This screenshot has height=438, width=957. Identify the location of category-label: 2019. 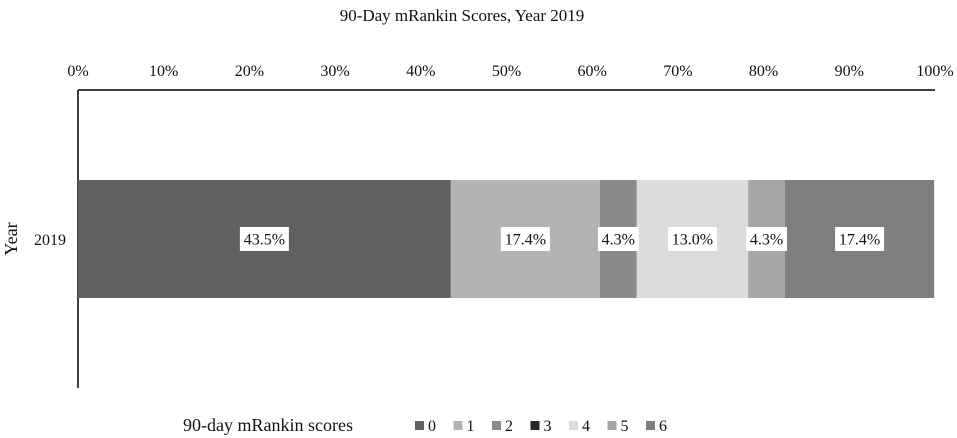
(50, 240).